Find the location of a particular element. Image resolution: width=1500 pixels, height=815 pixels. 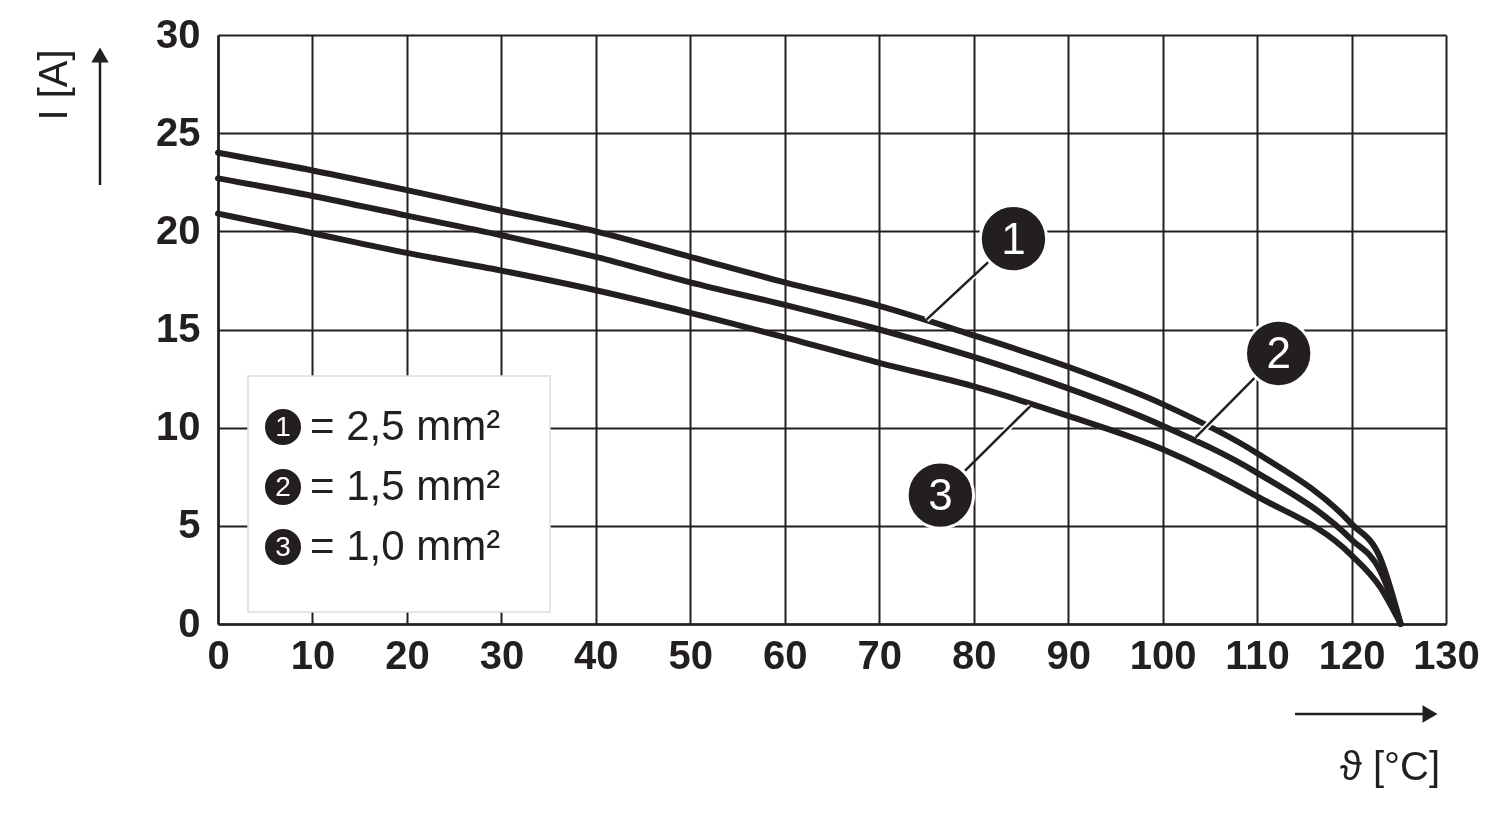

x-axis-title: ϑ [°C] is located at coordinates (1389, 766).